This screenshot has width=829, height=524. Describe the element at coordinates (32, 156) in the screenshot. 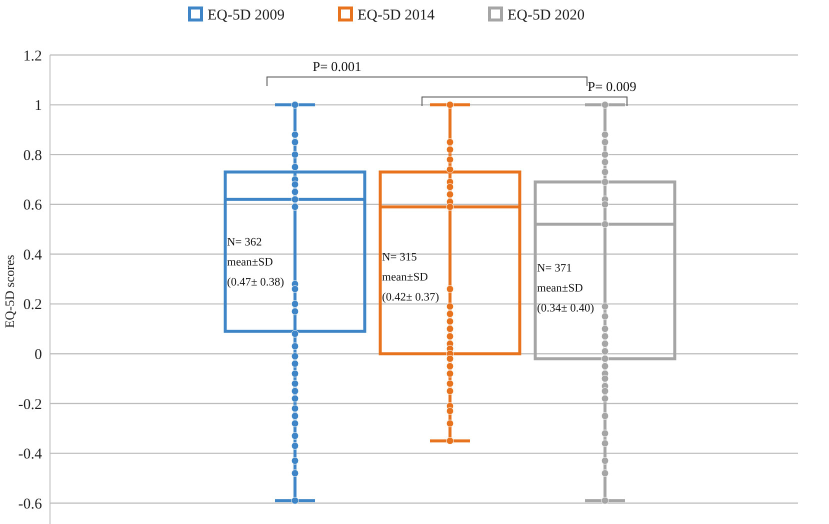

I see `y-tick-label: 0.8` at that location.